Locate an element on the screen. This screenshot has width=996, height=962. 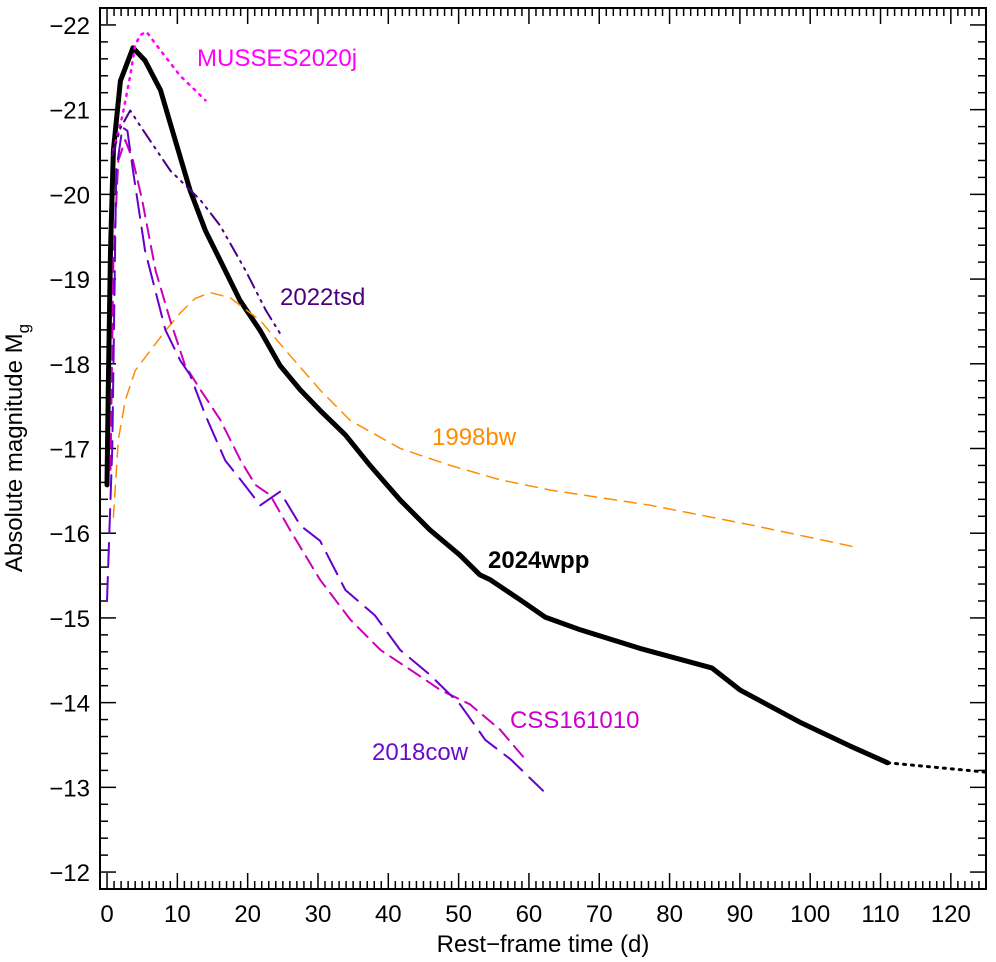
series-label-css161010: CSS161010 is located at coordinates (574, 720).